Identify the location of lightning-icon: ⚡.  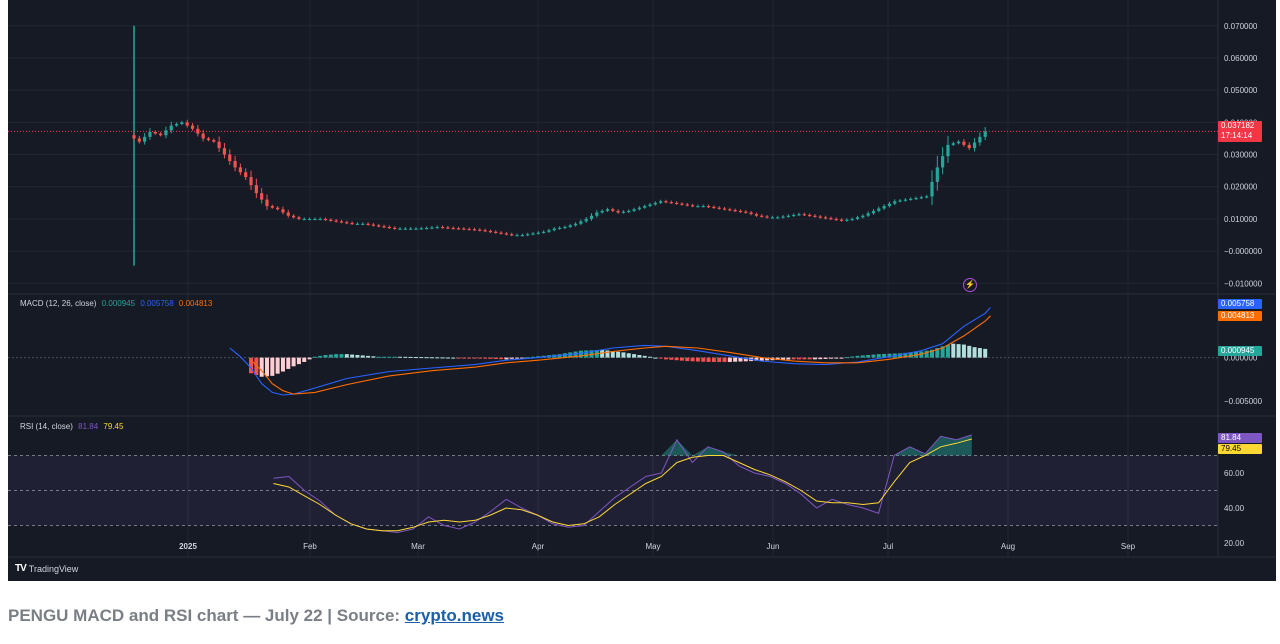
(970, 285).